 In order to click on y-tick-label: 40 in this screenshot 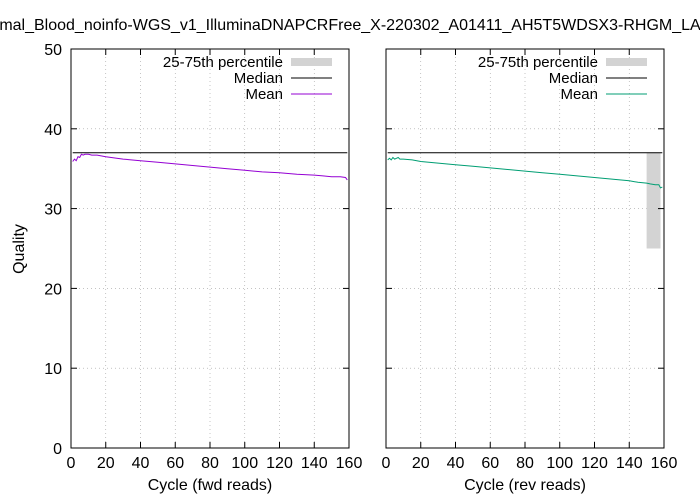, I will do `click(53, 130)`.